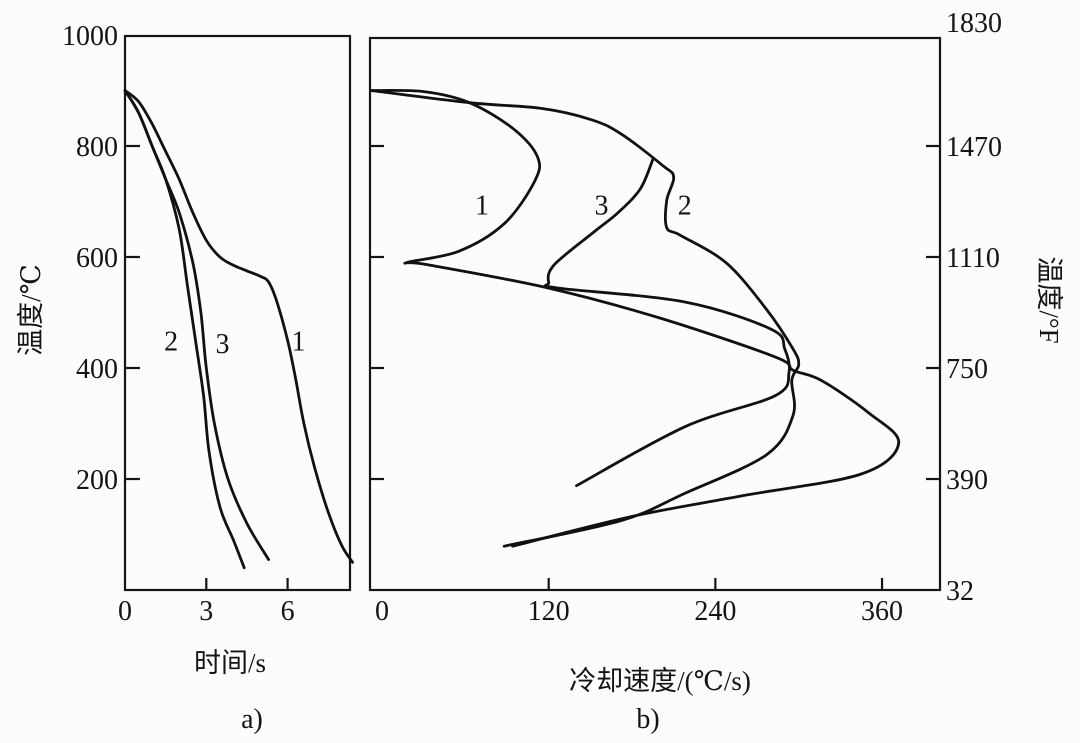 Image resolution: width=1080 pixels, height=743 pixels. Describe the element at coordinates (230, 663) in the screenshot. I see `panel-a-x-axis-label: 时间/s` at that location.